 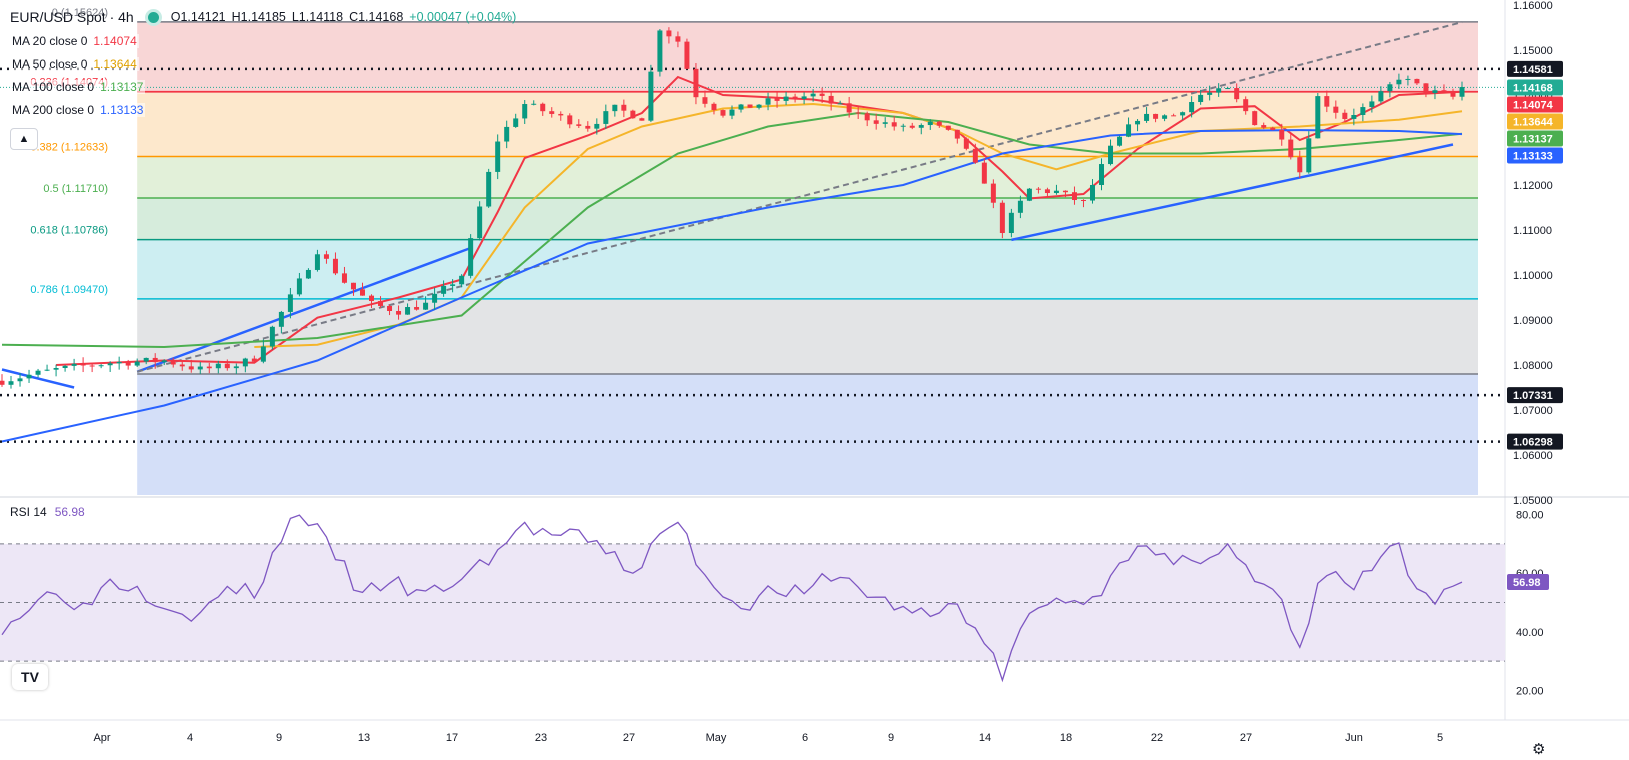 I want to click on price-tag, so click(x=1535, y=68).